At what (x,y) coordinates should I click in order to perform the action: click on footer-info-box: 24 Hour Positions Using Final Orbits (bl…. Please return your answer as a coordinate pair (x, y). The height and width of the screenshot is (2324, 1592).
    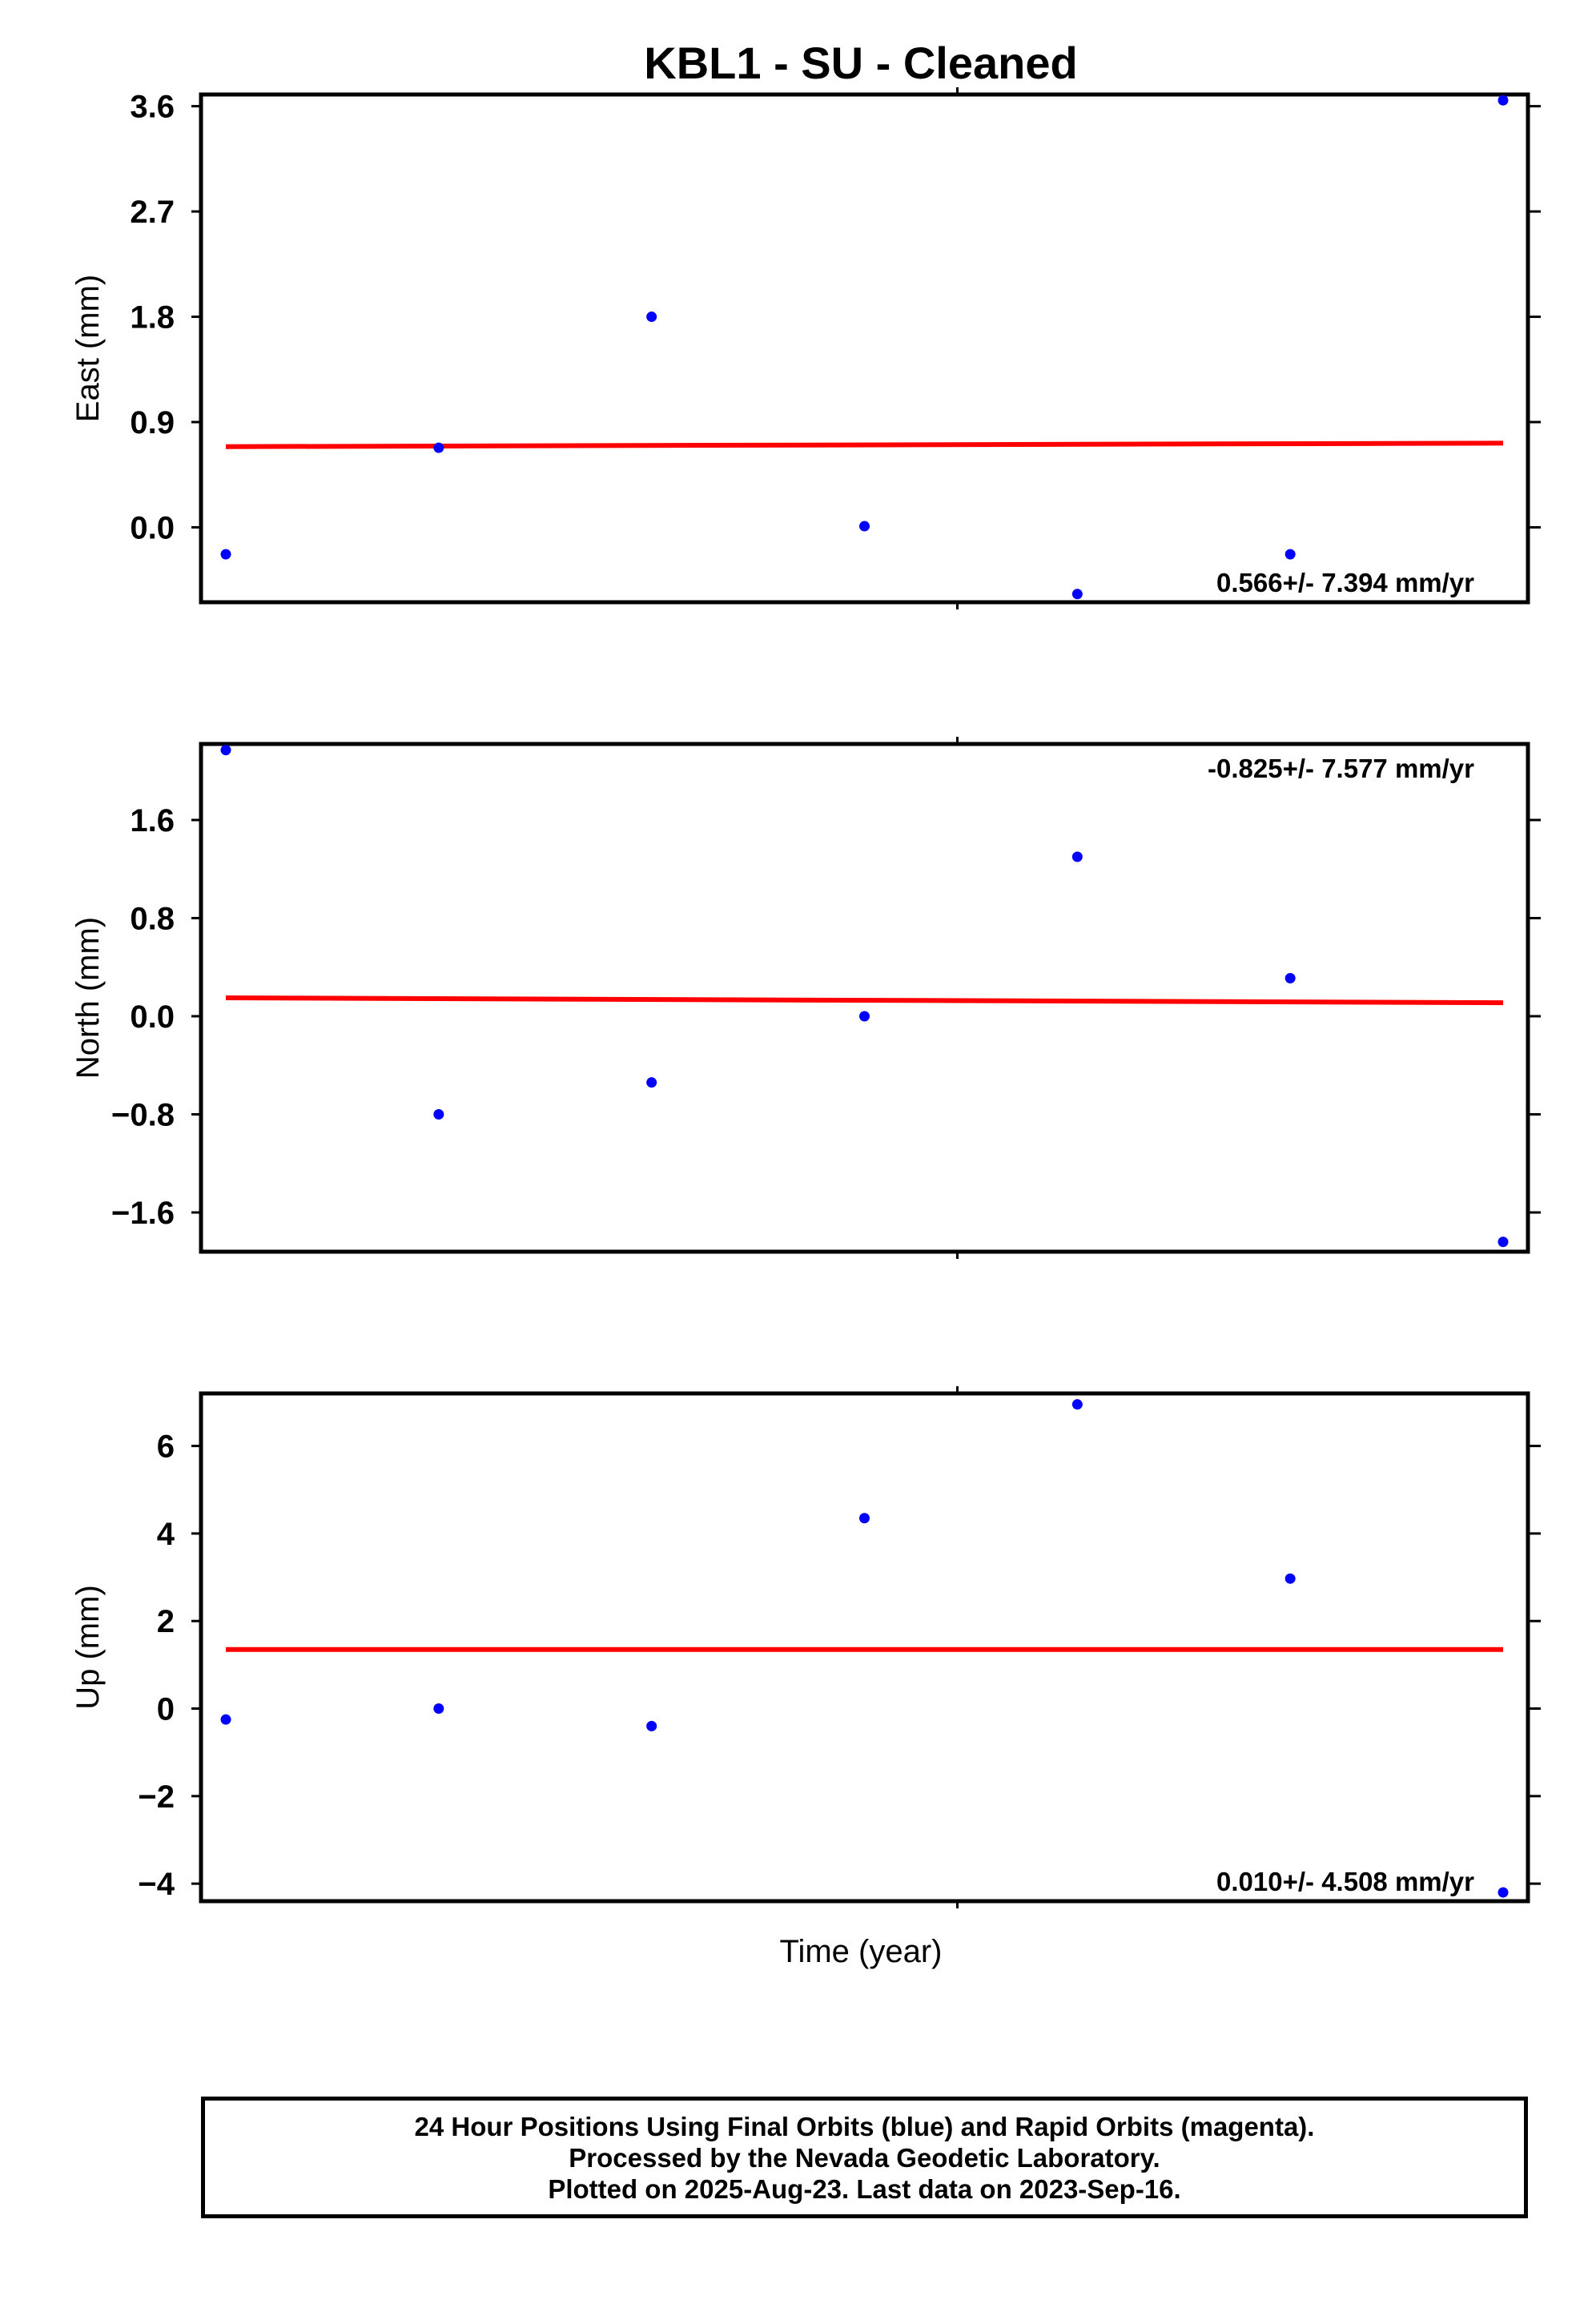
    Looking at the image, I should click on (865, 2157).